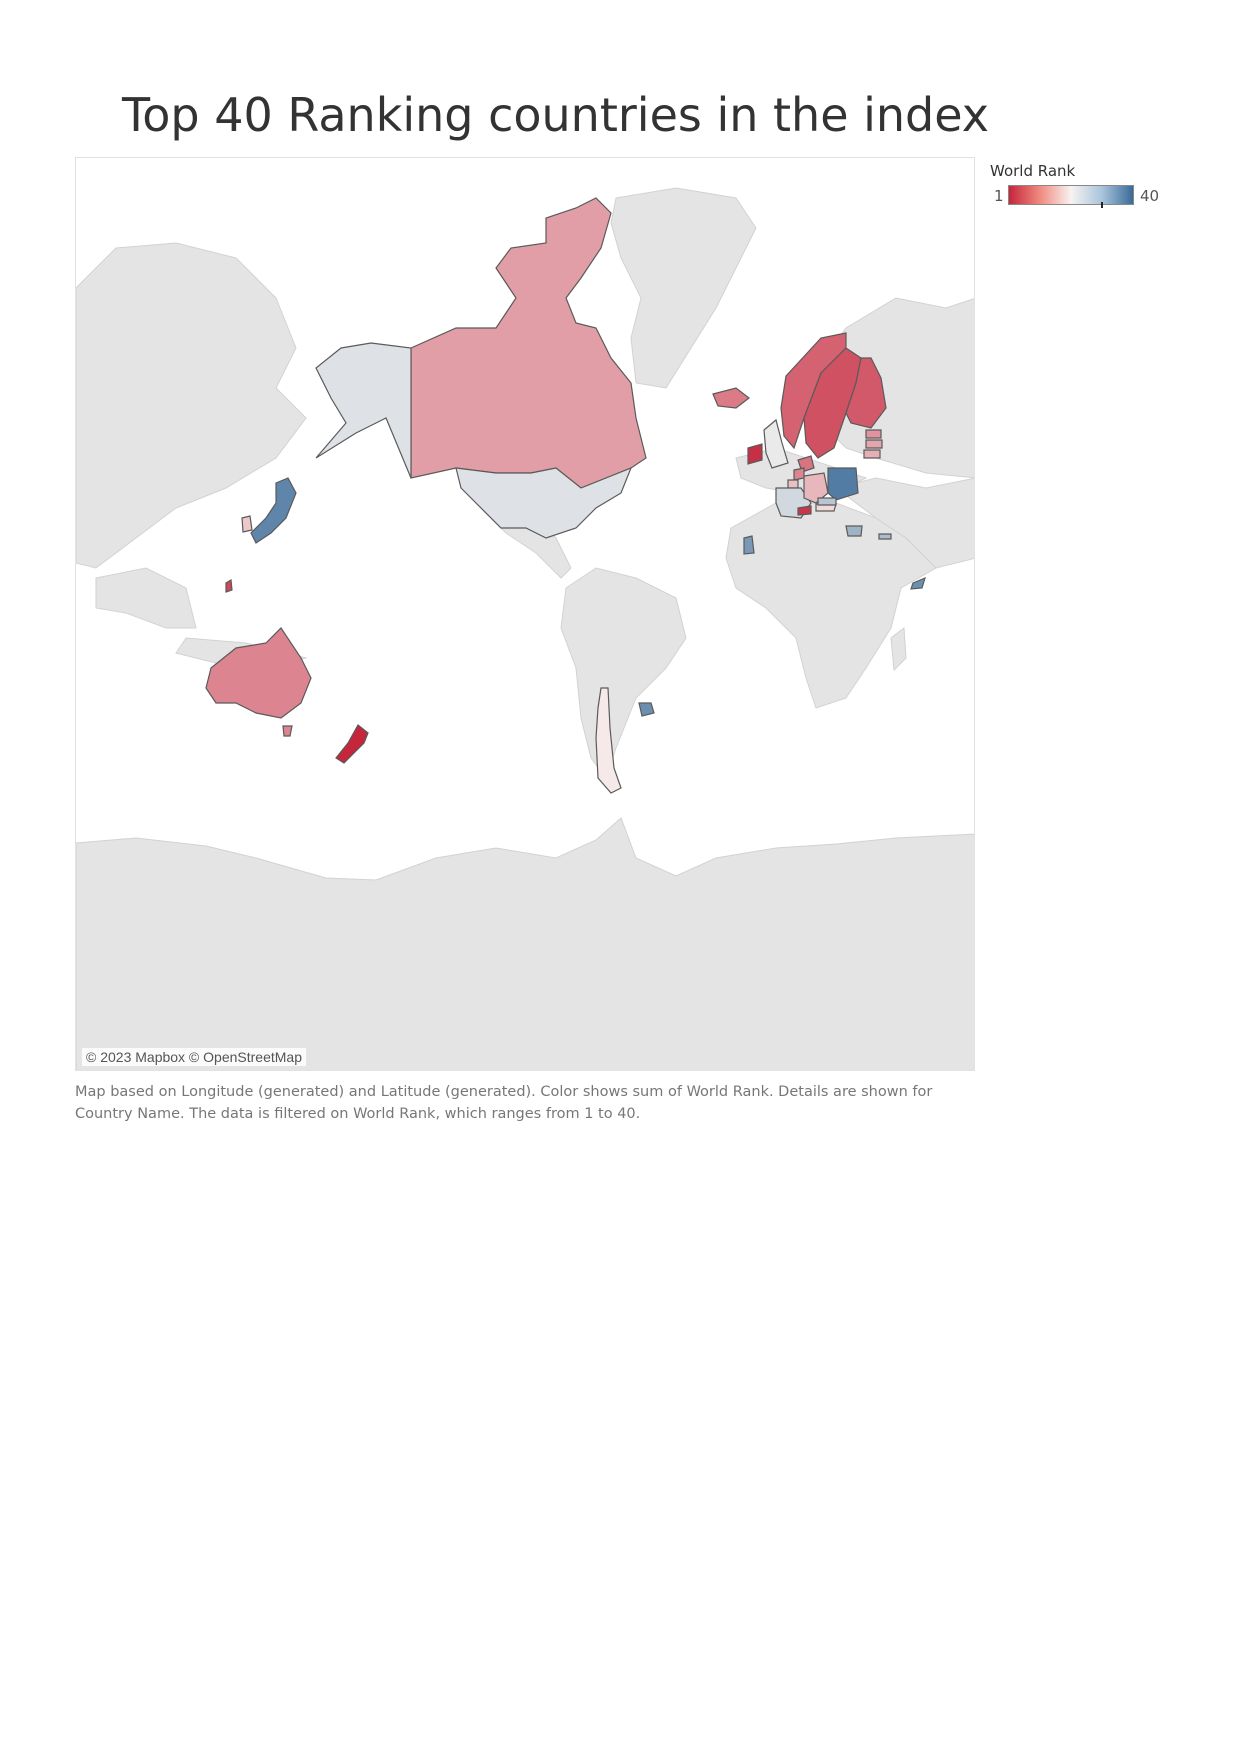 This screenshot has width=1240, height=1755. What do you see at coordinates (194, 1057) in the screenshot?
I see `map-attribution: © 2023 Mapbox © OpenStreetMap` at bounding box center [194, 1057].